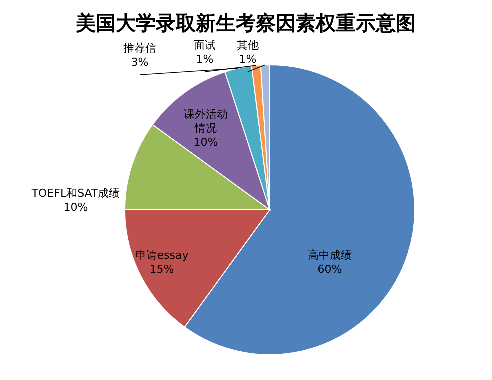 The height and width of the screenshot is (380, 492). I want to click on slice-label: 推荐信, so click(140, 48).